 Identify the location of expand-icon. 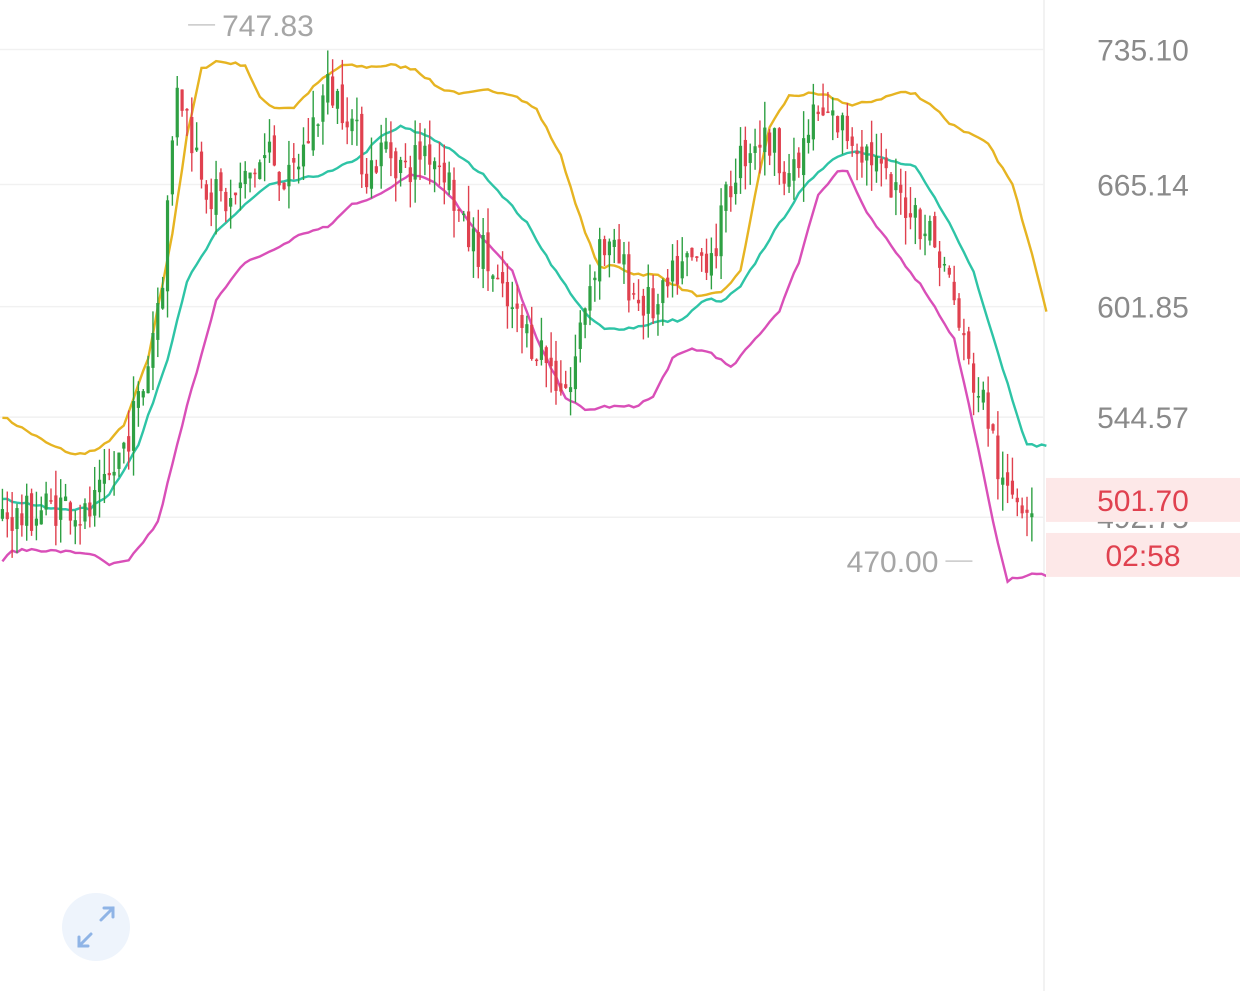
(96, 927).